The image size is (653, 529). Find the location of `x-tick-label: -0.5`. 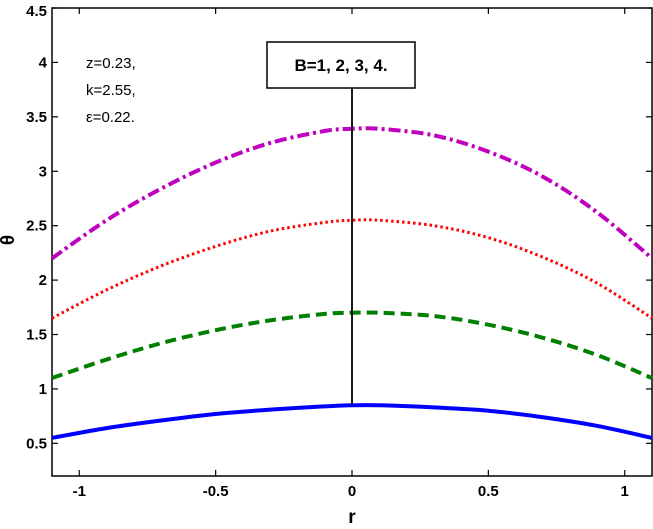

x-tick-label: -0.5 is located at coordinates (216, 491).